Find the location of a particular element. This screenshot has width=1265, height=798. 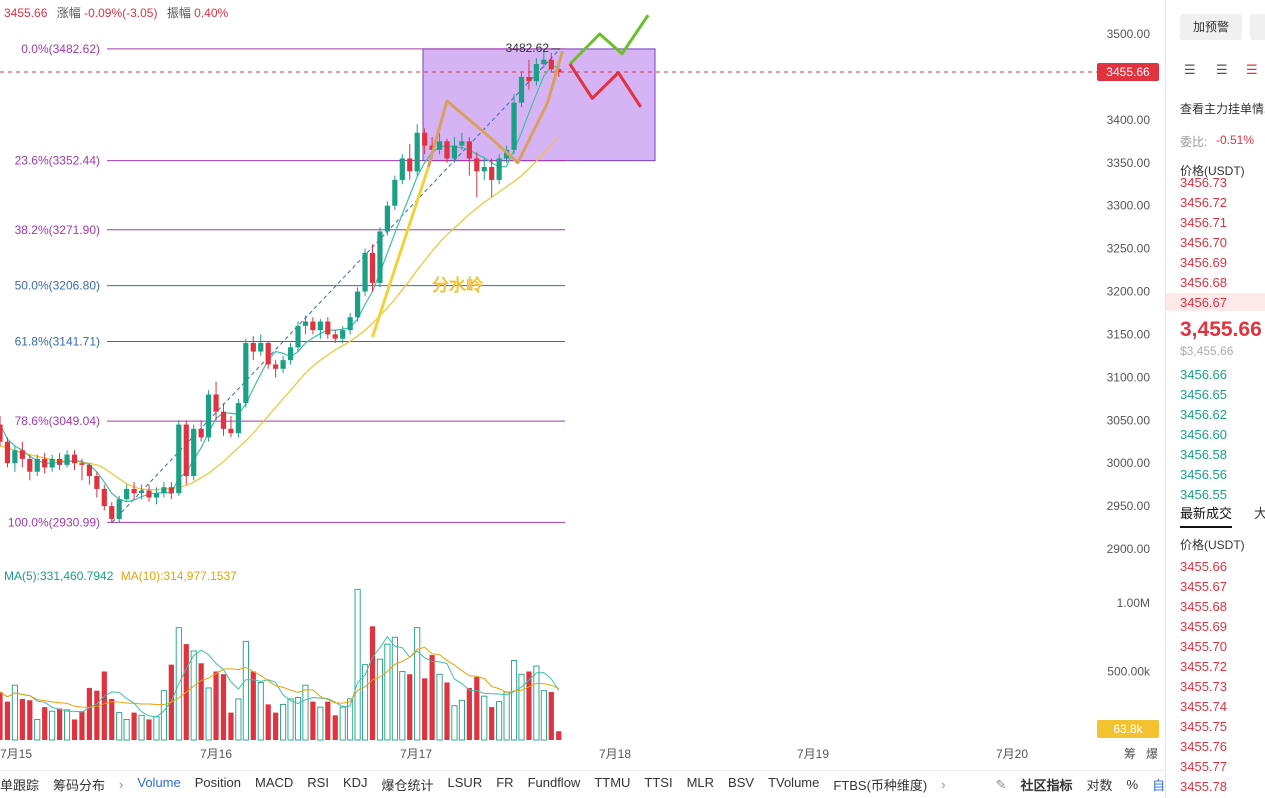

log-scale-toggle: 对数 is located at coordinates (1099, 785).